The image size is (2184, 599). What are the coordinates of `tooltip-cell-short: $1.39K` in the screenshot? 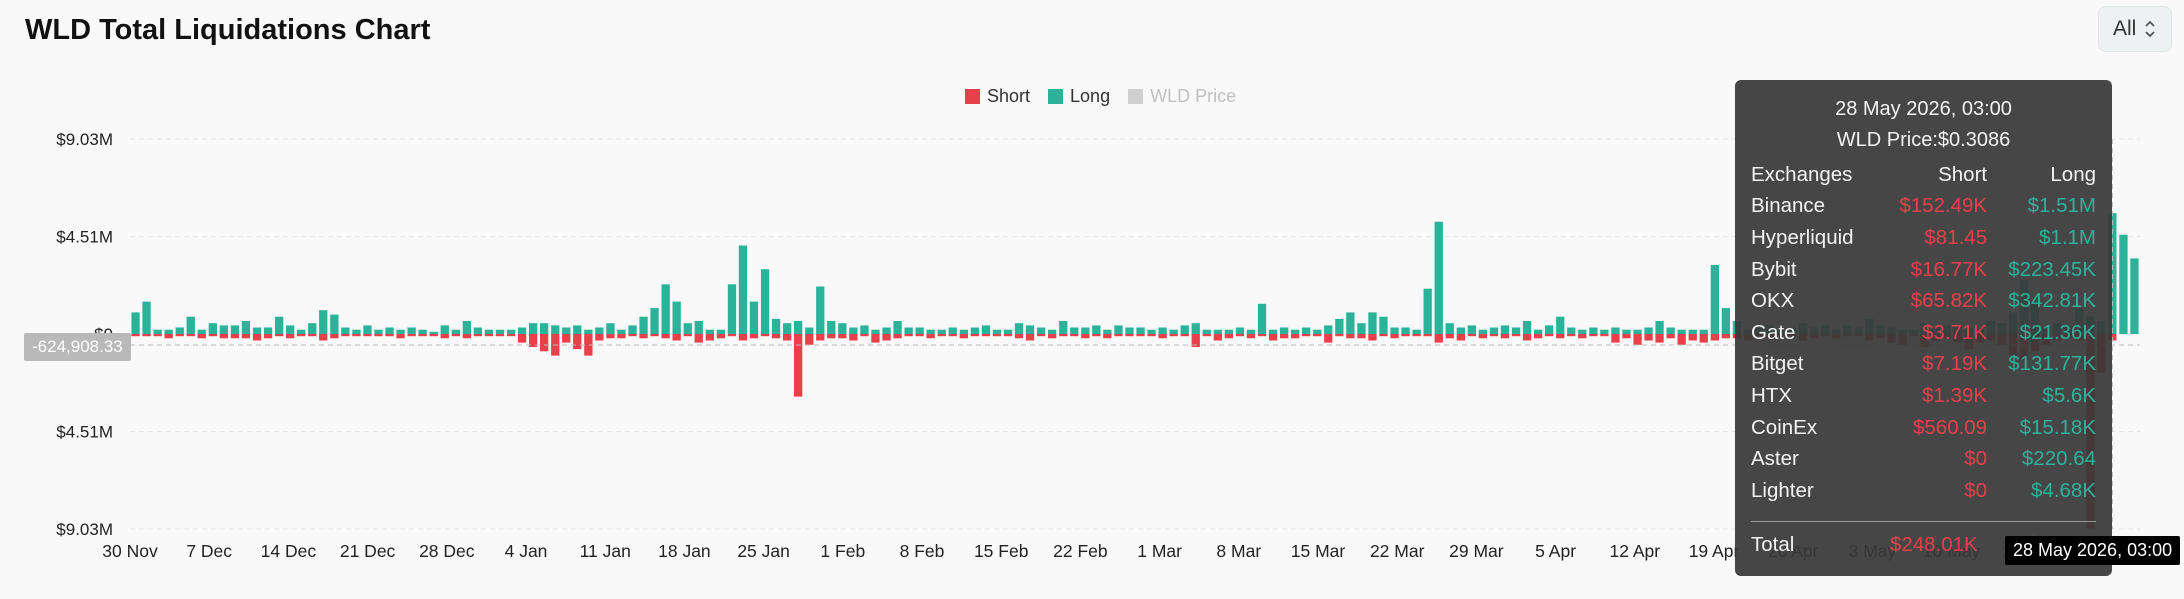 It's located at (1955, 395).